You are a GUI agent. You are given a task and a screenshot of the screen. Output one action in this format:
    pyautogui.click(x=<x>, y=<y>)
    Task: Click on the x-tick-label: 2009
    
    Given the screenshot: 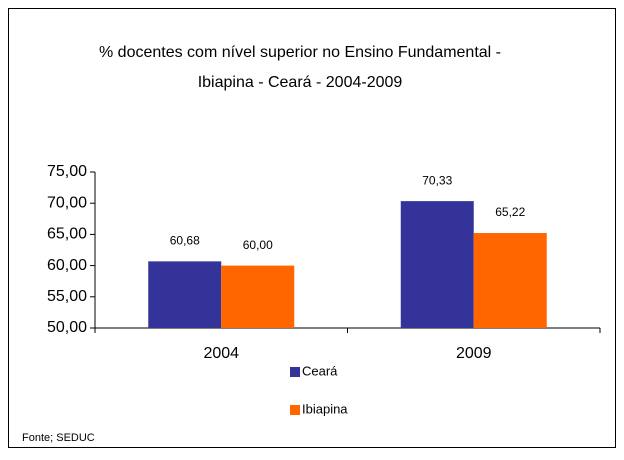 What is the action you would take?
    pyautogui.click(x=474, y=353)
    